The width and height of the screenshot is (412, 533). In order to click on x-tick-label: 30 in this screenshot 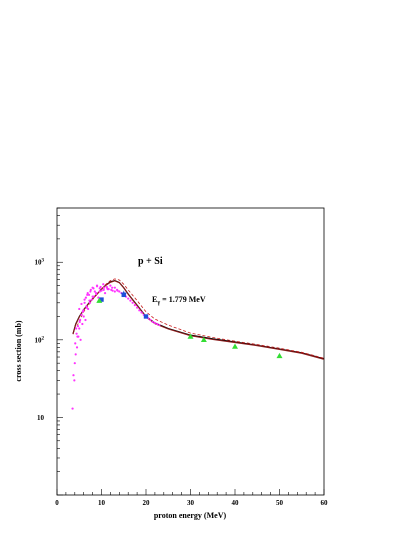, I will do `click(191, 503)`.